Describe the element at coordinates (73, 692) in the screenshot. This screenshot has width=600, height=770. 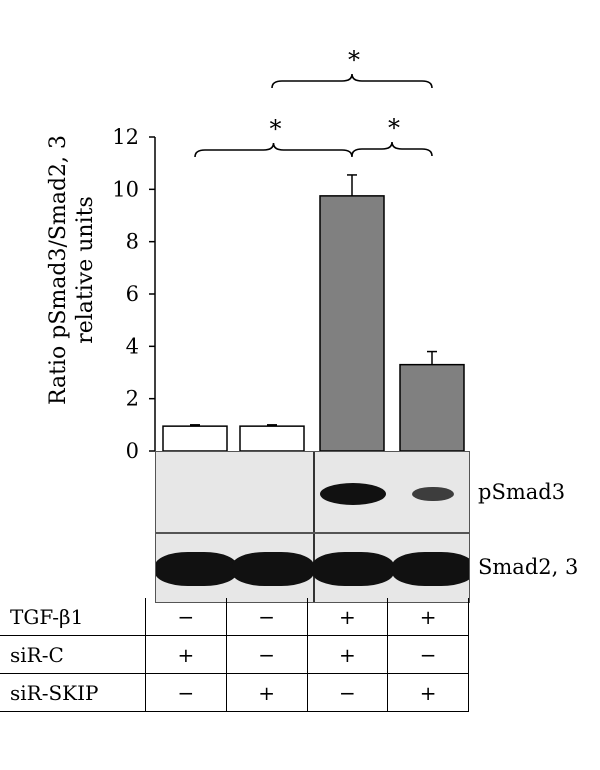
I see `condition-label: siR-SKIP` at that location.